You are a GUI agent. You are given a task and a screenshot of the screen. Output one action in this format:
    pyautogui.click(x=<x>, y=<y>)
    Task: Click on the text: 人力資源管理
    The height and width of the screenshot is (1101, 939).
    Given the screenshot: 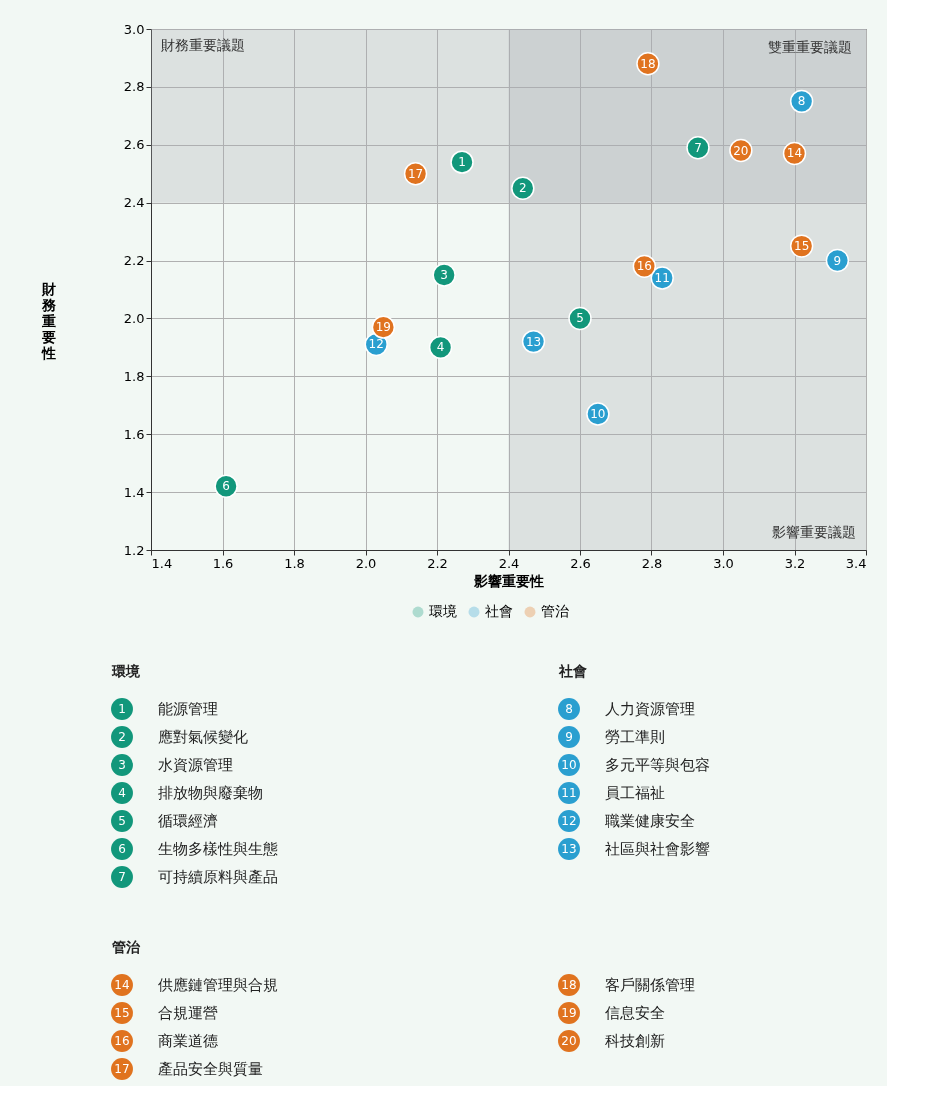 What is the action you would take?
    pyautogui.click(x=650, y=709)
    